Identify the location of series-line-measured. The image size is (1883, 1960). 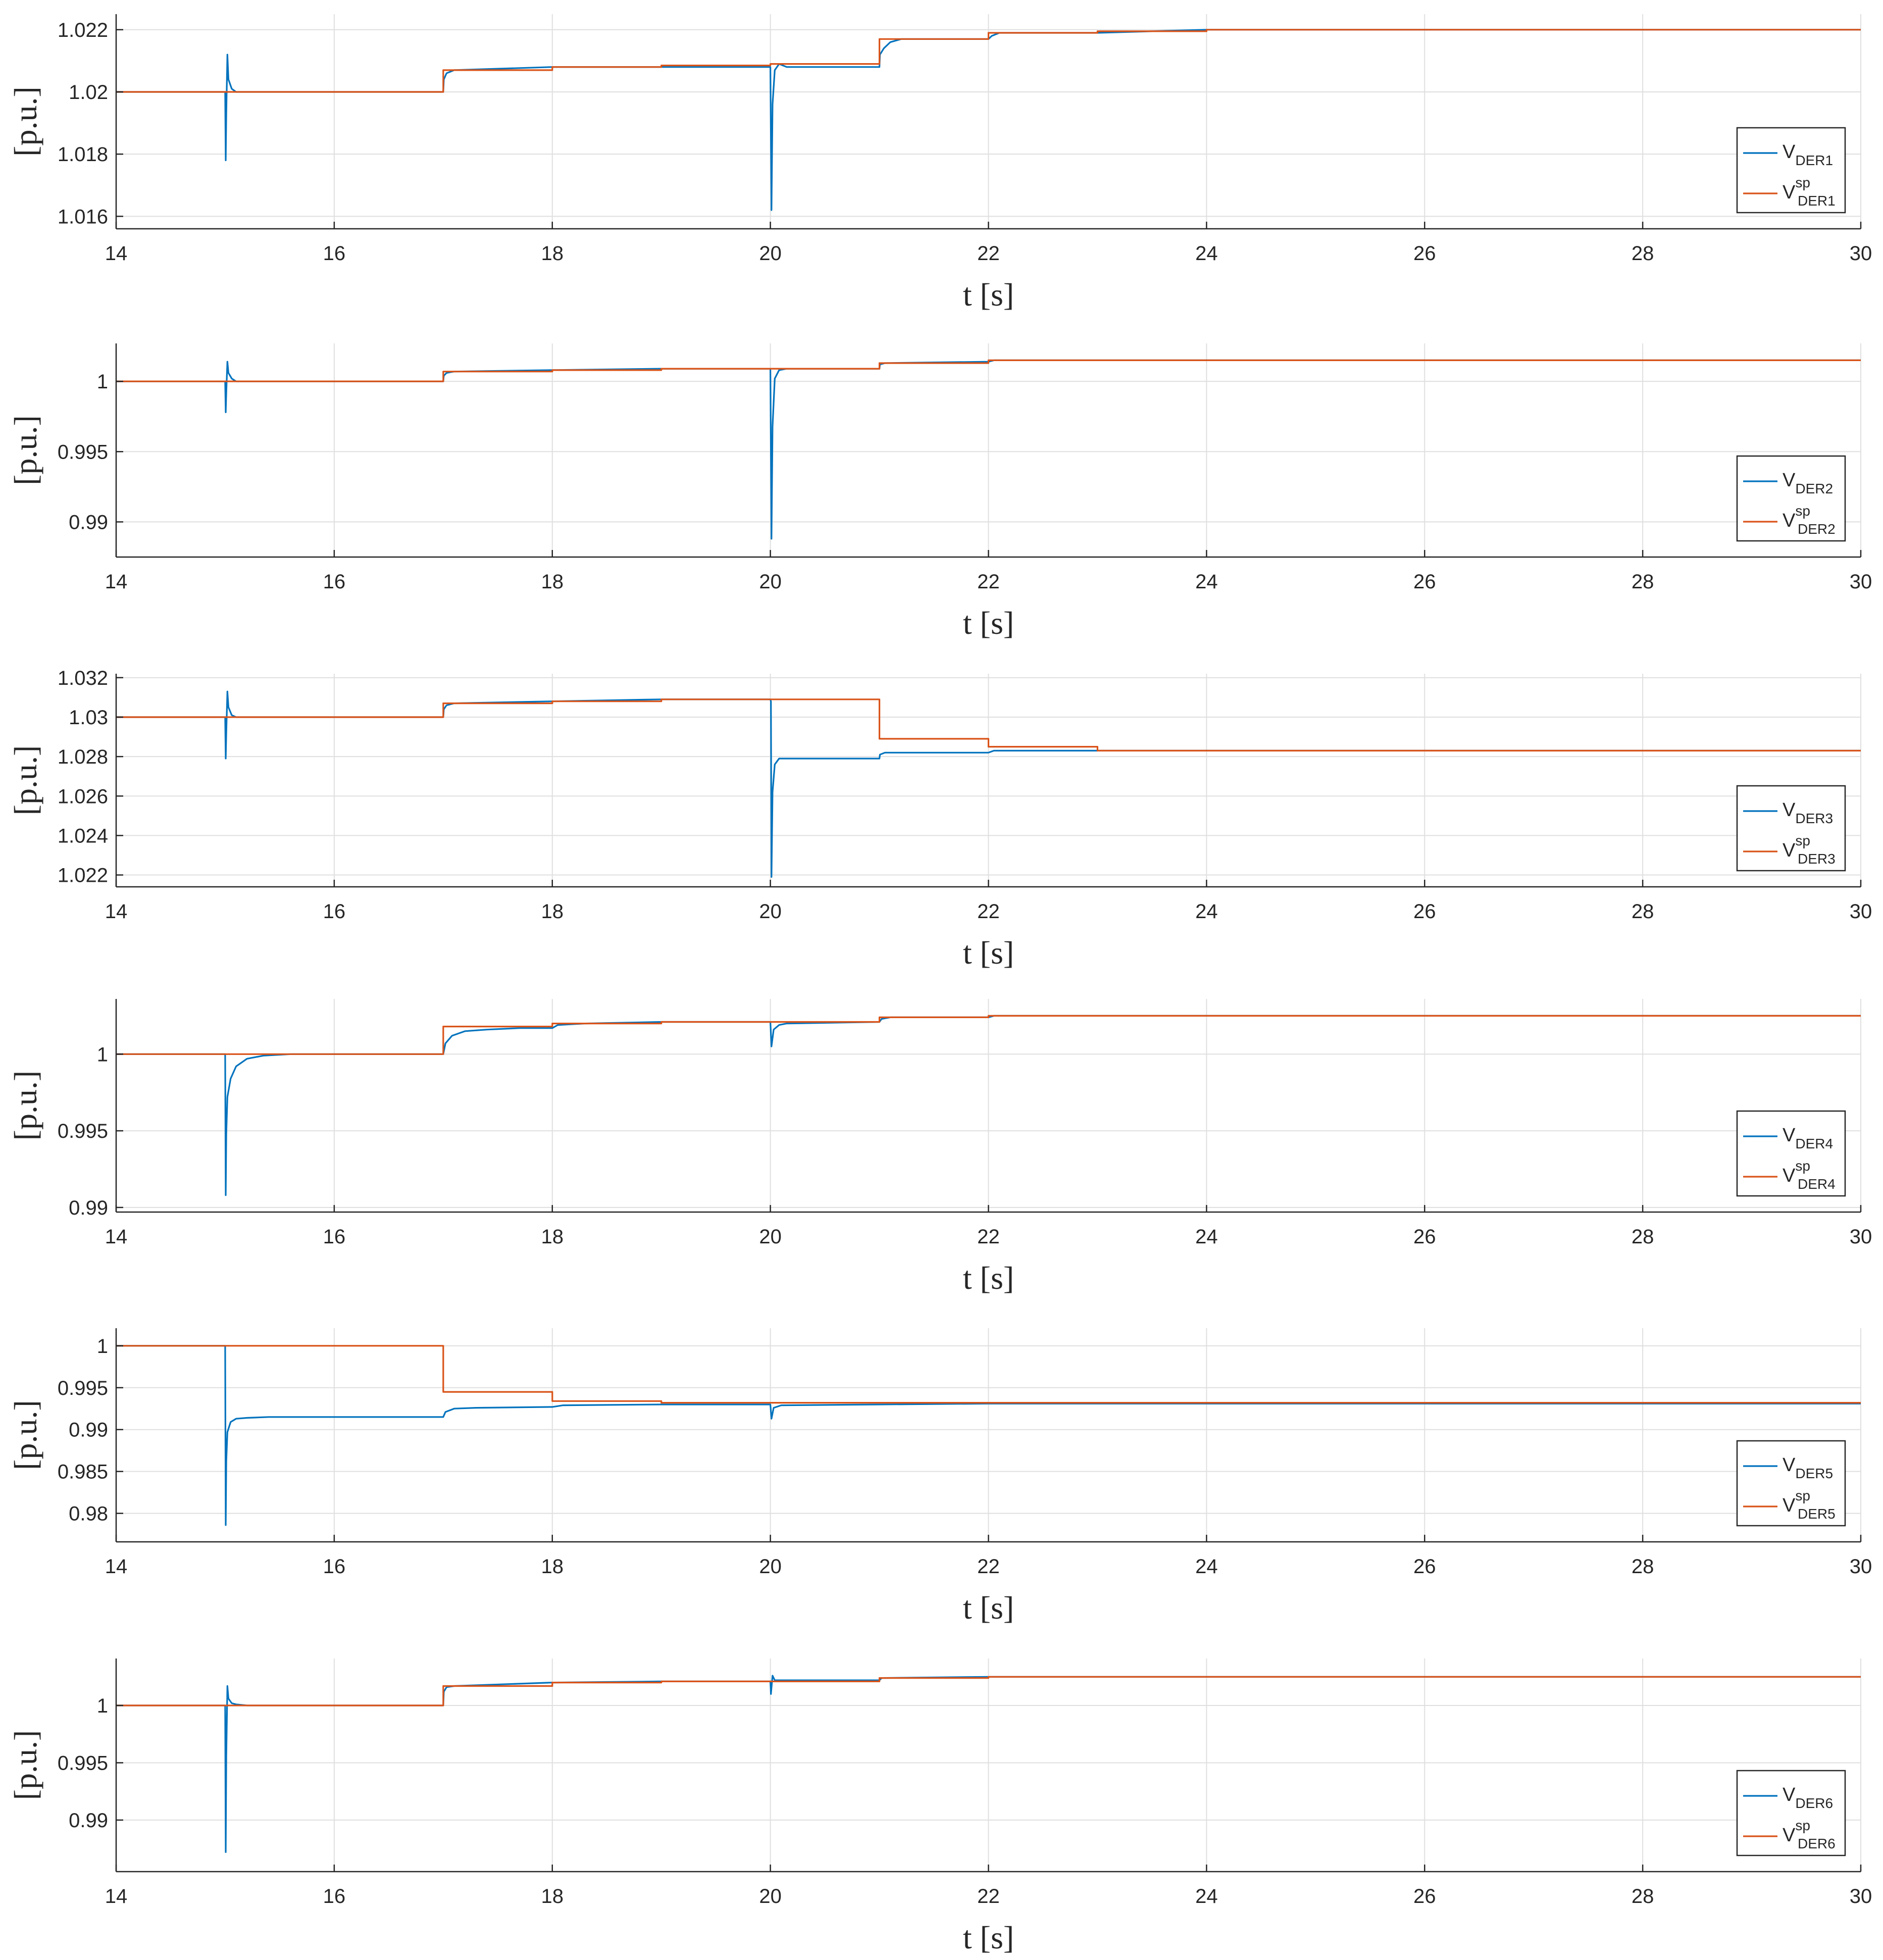
(989, 1436).